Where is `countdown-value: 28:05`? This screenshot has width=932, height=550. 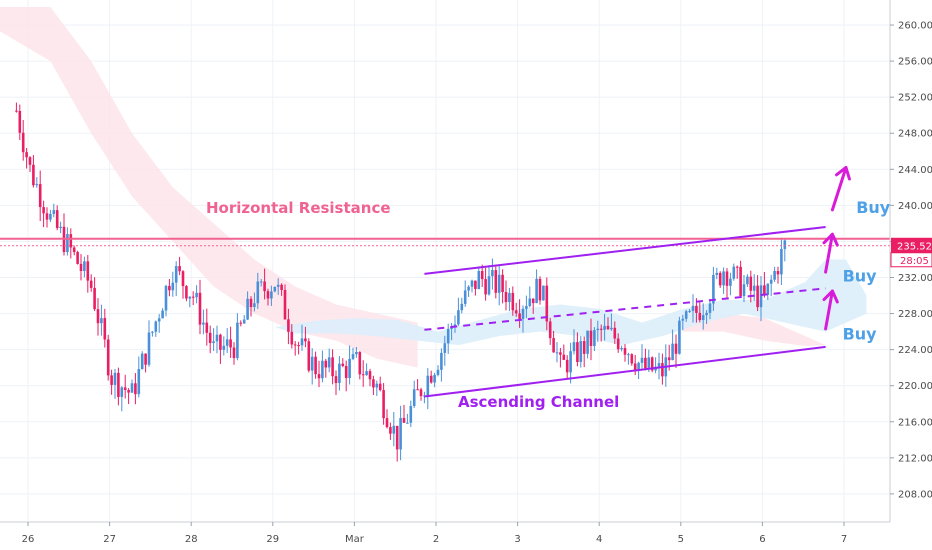 countdown-value: 28:05 is located at coordinates (914, 261).